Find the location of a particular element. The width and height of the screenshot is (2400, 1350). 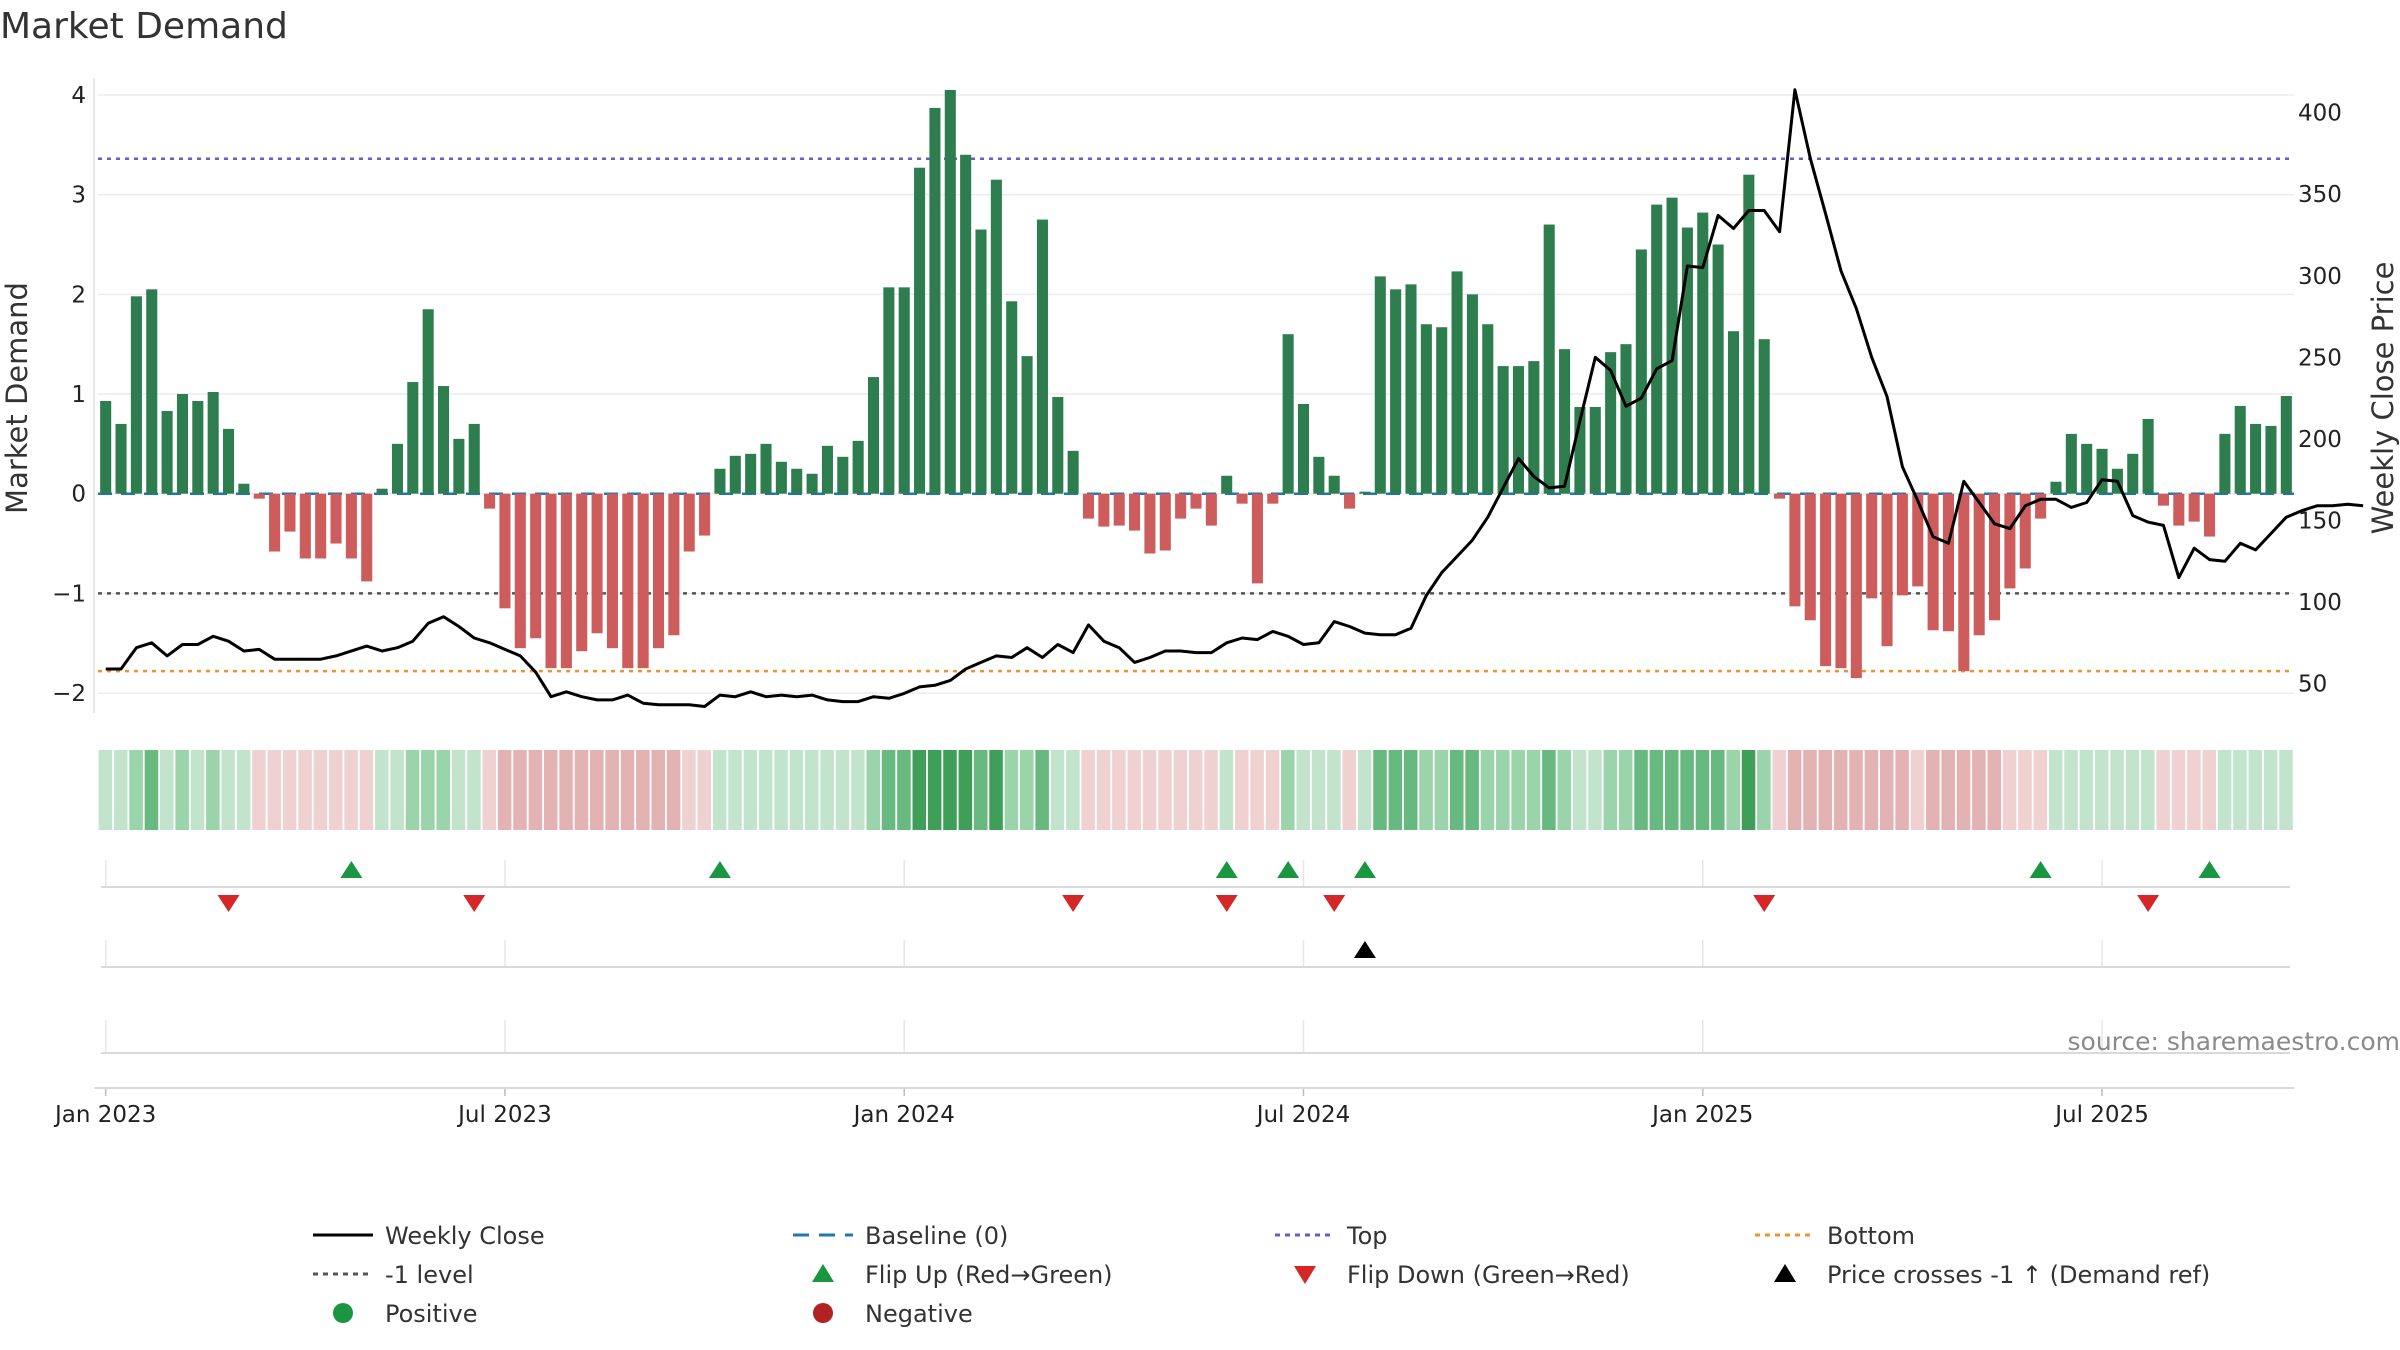

y2-tick-label: 300 is located at coordinates (2320, 277).